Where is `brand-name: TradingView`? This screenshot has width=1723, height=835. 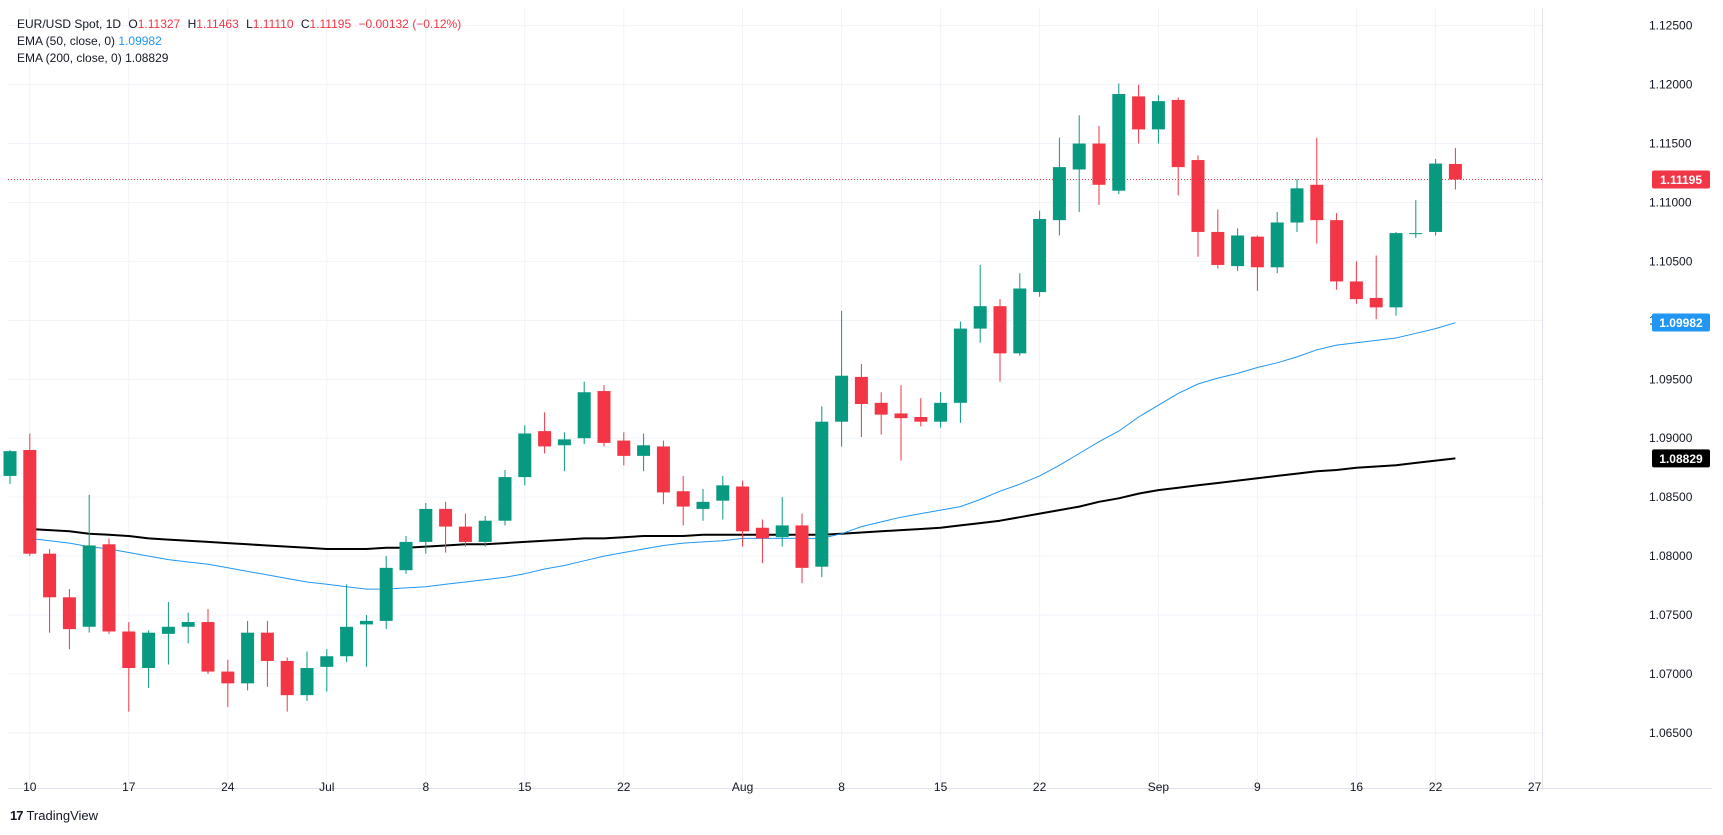 brand-name: TradingView is located at coordinates (62, 815).